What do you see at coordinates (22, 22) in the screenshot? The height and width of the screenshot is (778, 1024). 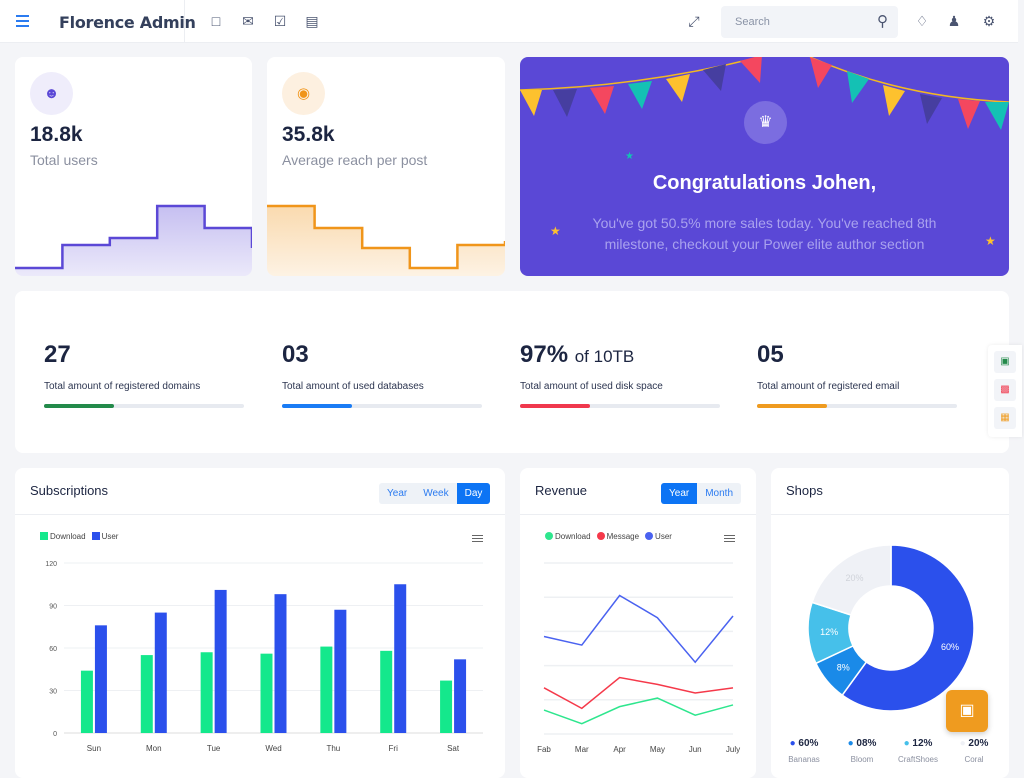 I see `menu-icon` at bounding box center [22, 22].